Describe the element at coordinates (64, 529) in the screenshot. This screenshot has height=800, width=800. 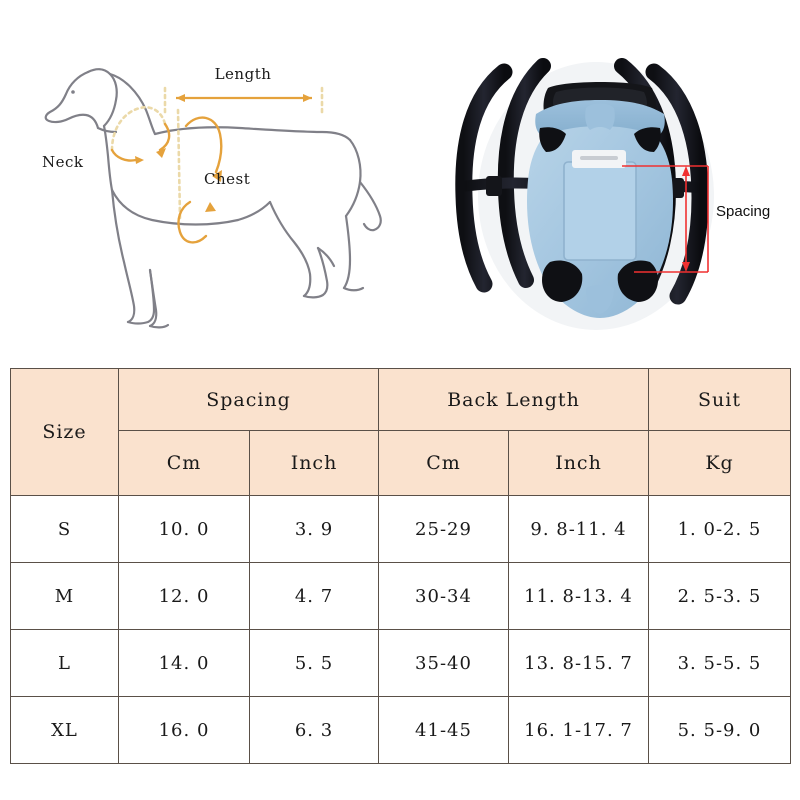
I see `cell-size: S` at that location.